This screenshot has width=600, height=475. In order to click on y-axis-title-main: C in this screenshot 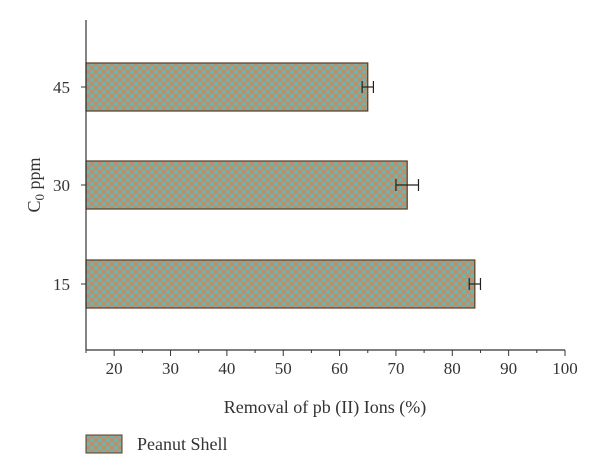, I will do `click(34, 207)`.